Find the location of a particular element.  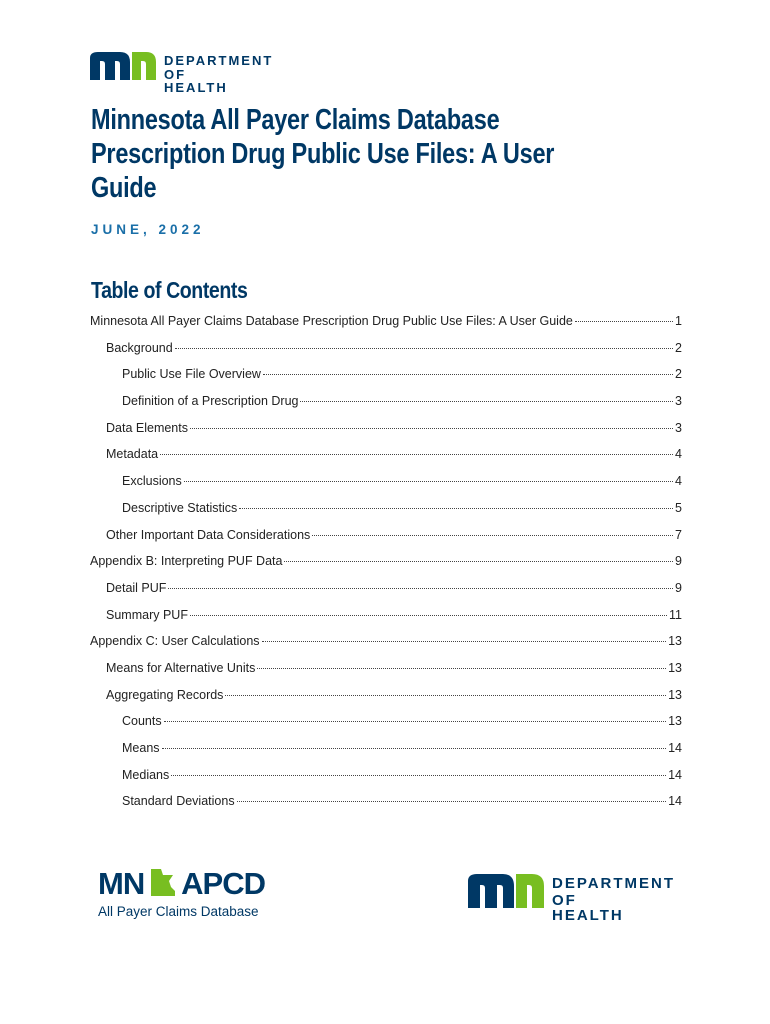

toc-entry: Means 14 is located at coordinates (386, 748).